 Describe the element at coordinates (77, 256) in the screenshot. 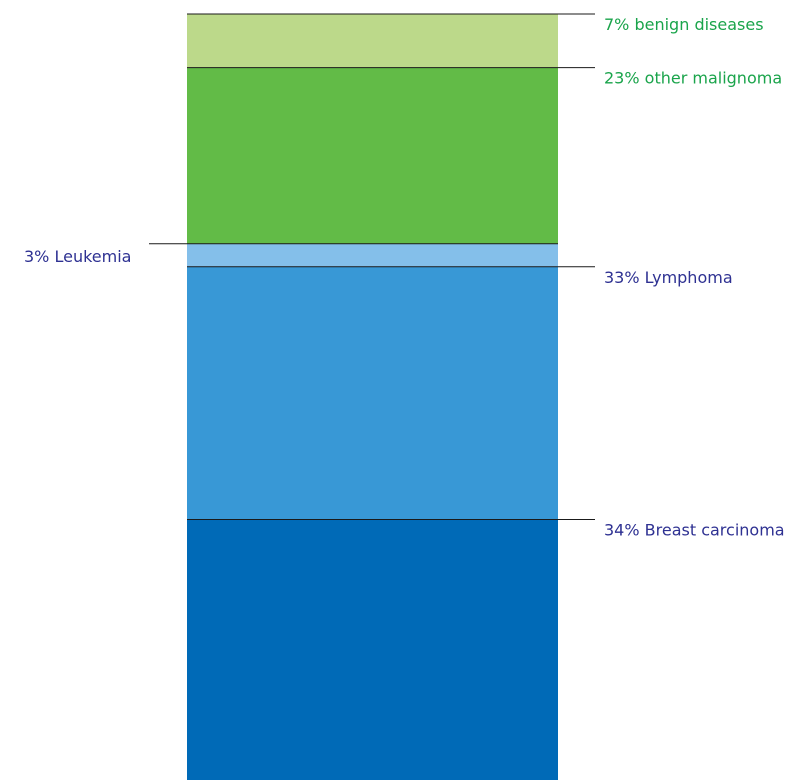

I see `segment-label-2: 3% Leukemia` at that location.